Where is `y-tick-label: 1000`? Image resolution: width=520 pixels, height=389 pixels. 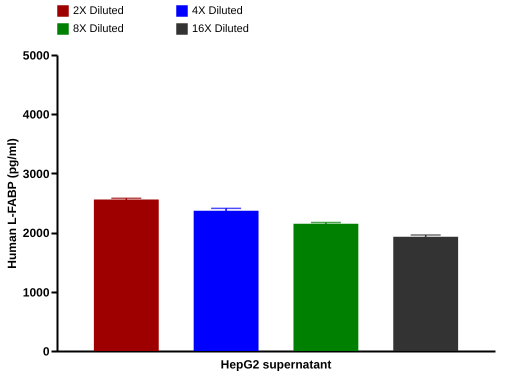
y-tick-label: 1000 is located at coordinates (36, 292).